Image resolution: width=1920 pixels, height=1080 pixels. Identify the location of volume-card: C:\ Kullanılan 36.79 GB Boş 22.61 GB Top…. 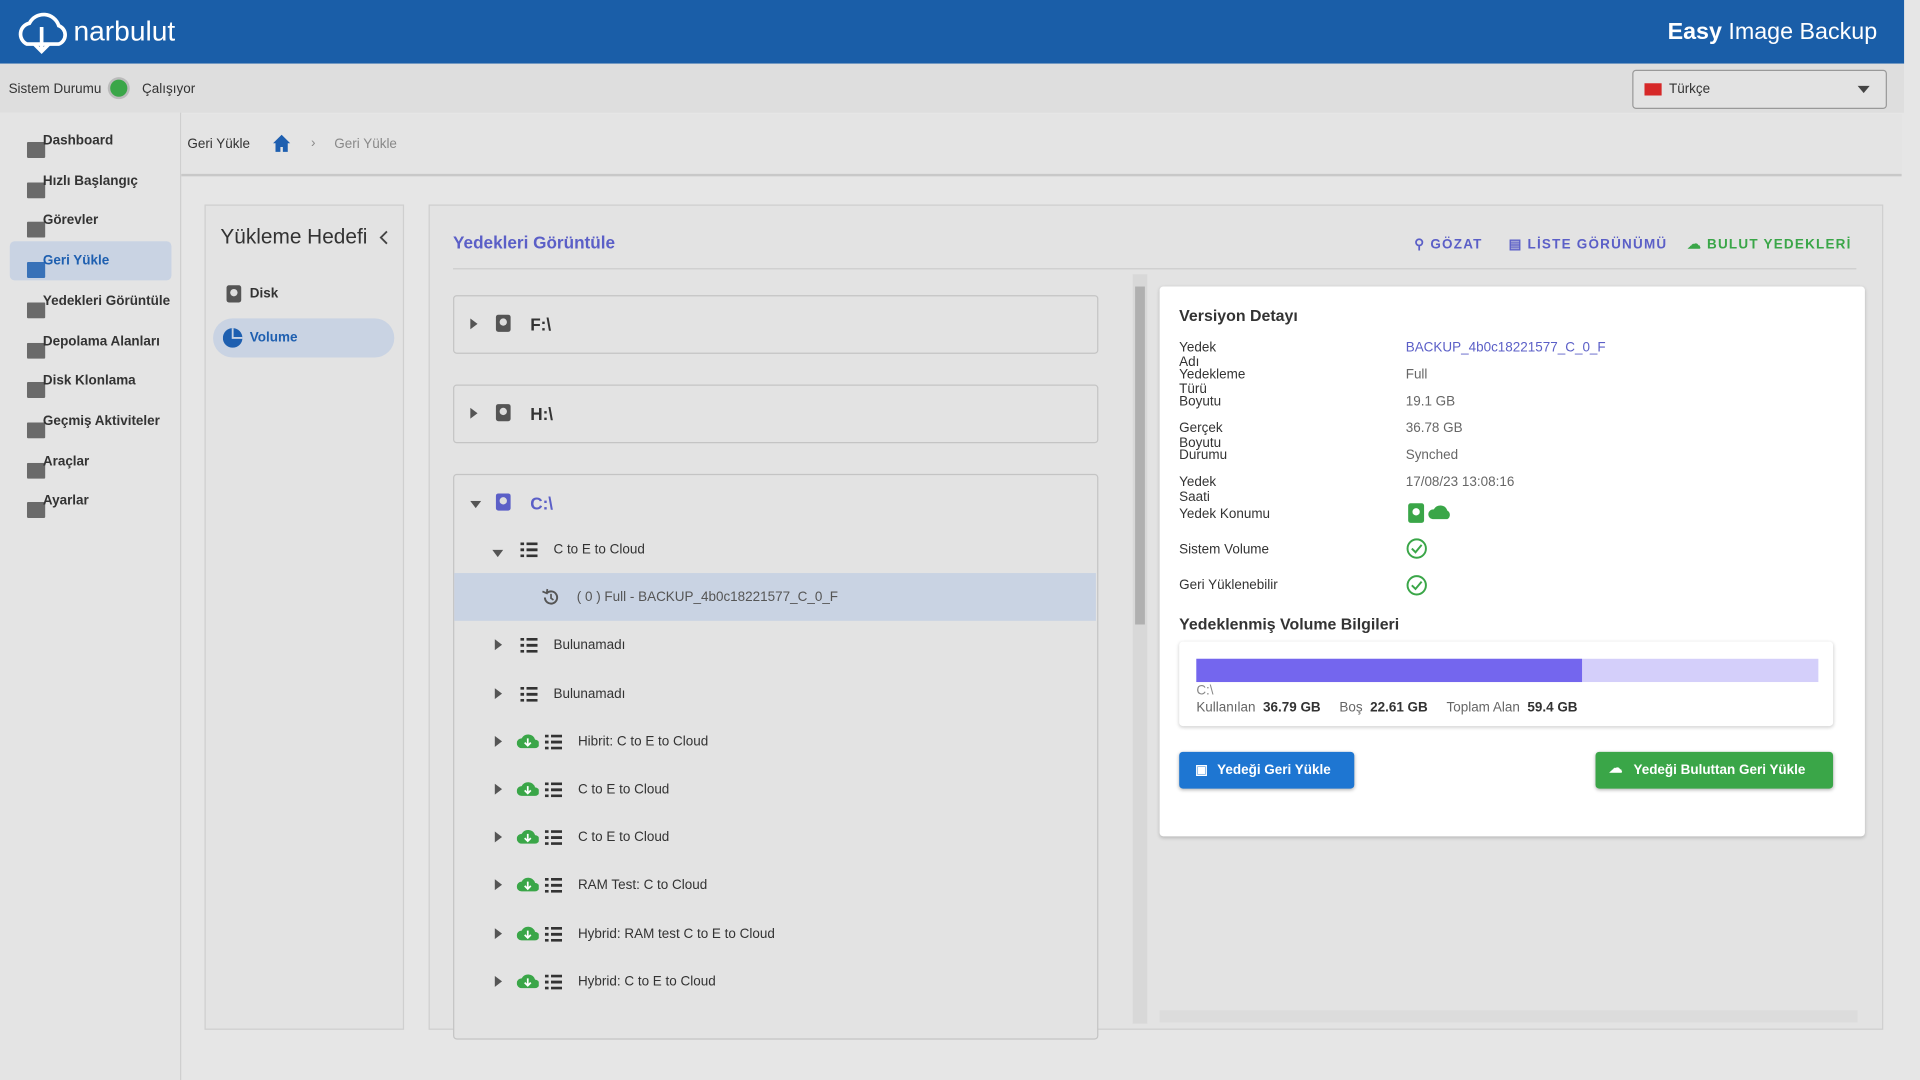
(1506, 684).